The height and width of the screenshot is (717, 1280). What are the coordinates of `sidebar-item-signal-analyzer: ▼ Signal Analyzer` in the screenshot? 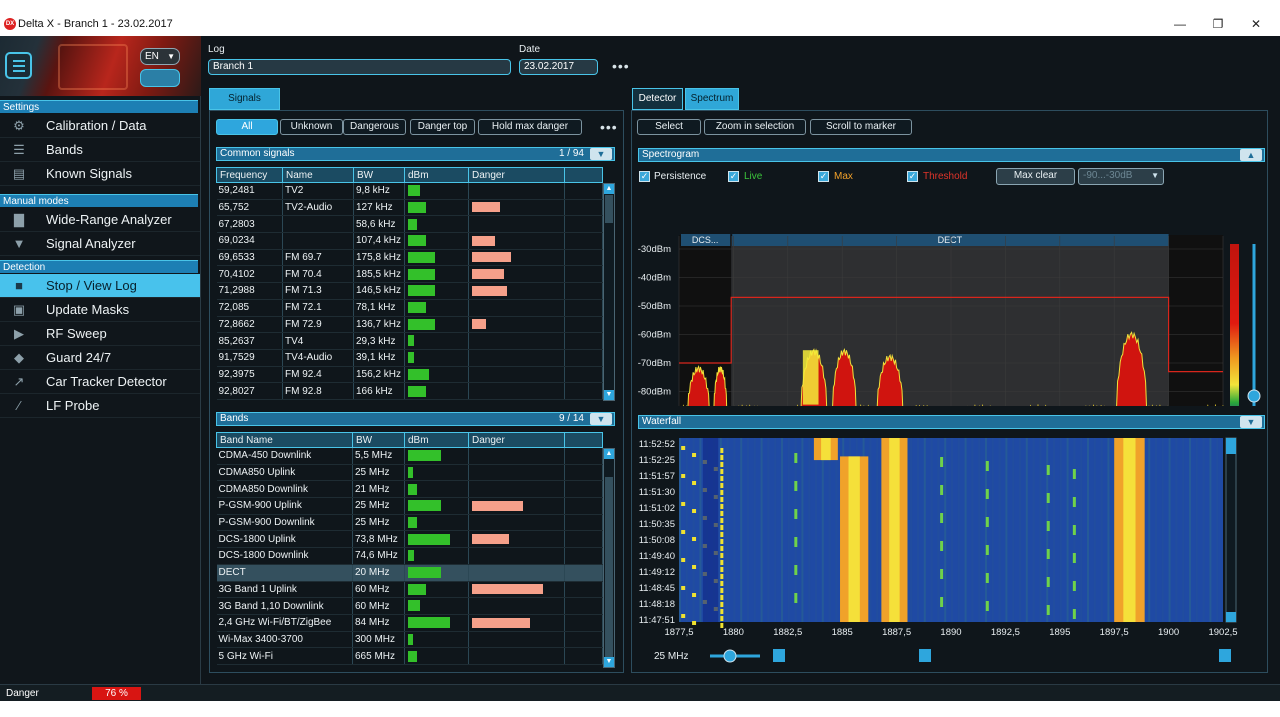 It's located at (100, 244).